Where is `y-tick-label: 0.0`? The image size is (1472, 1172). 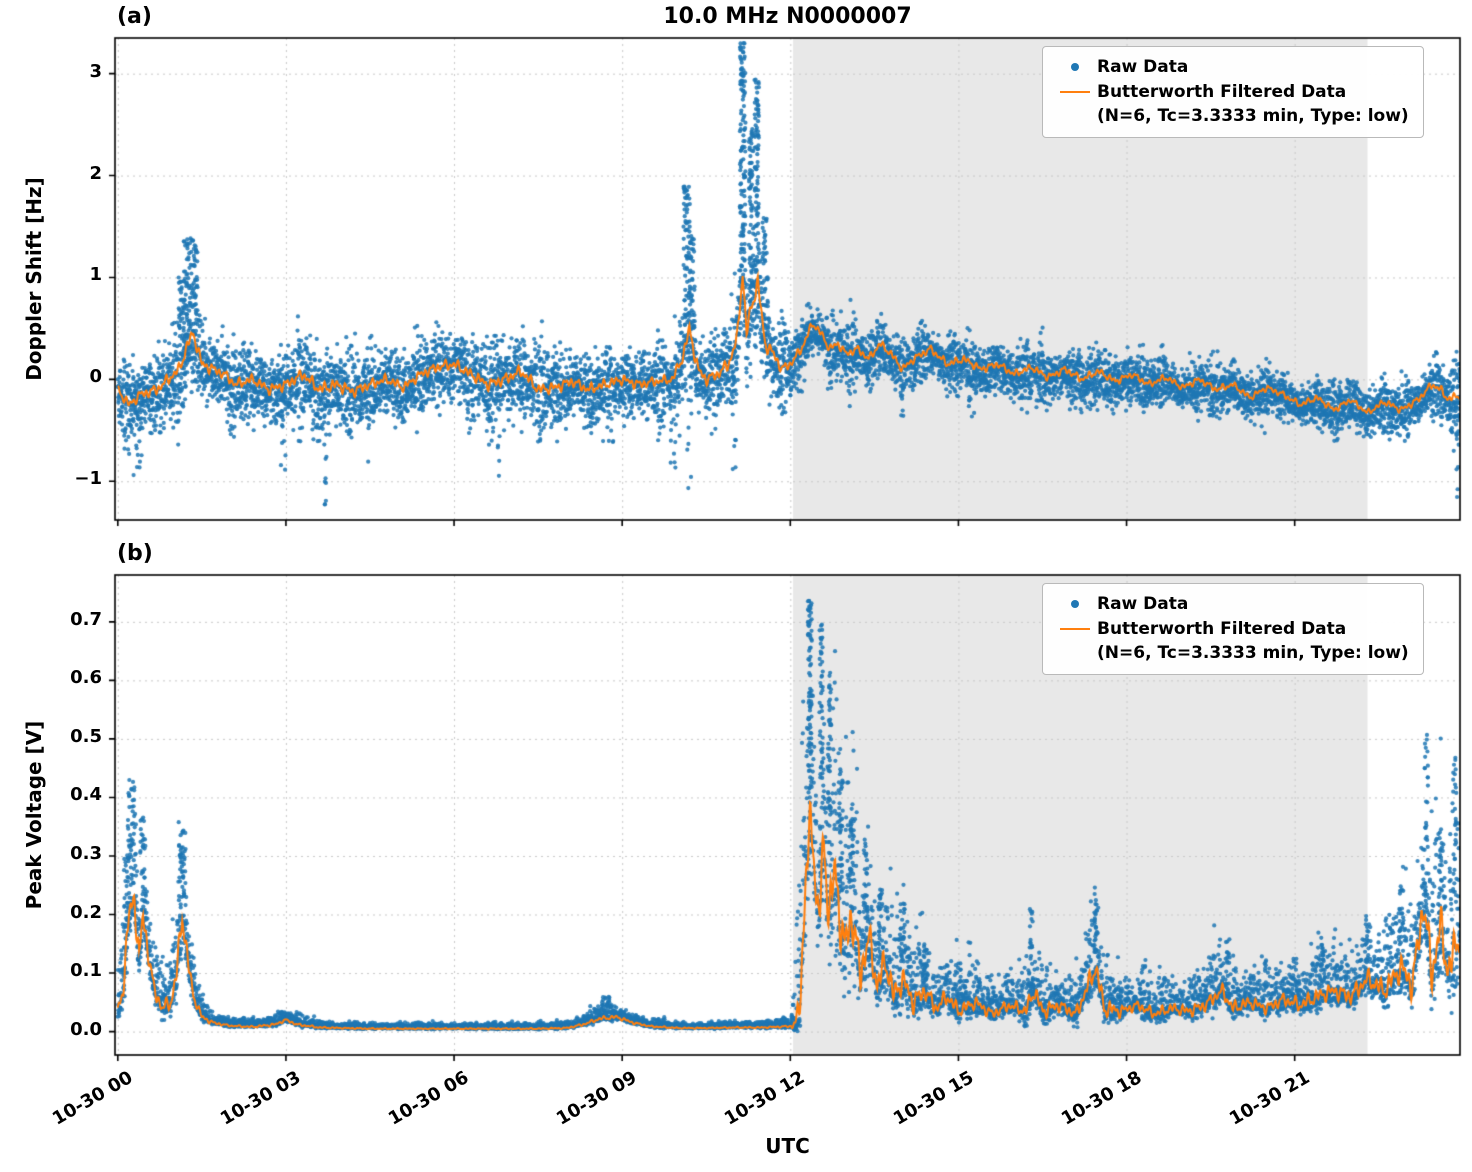 y-tick-label: 0.0 is located at coordinates (86, 1029).